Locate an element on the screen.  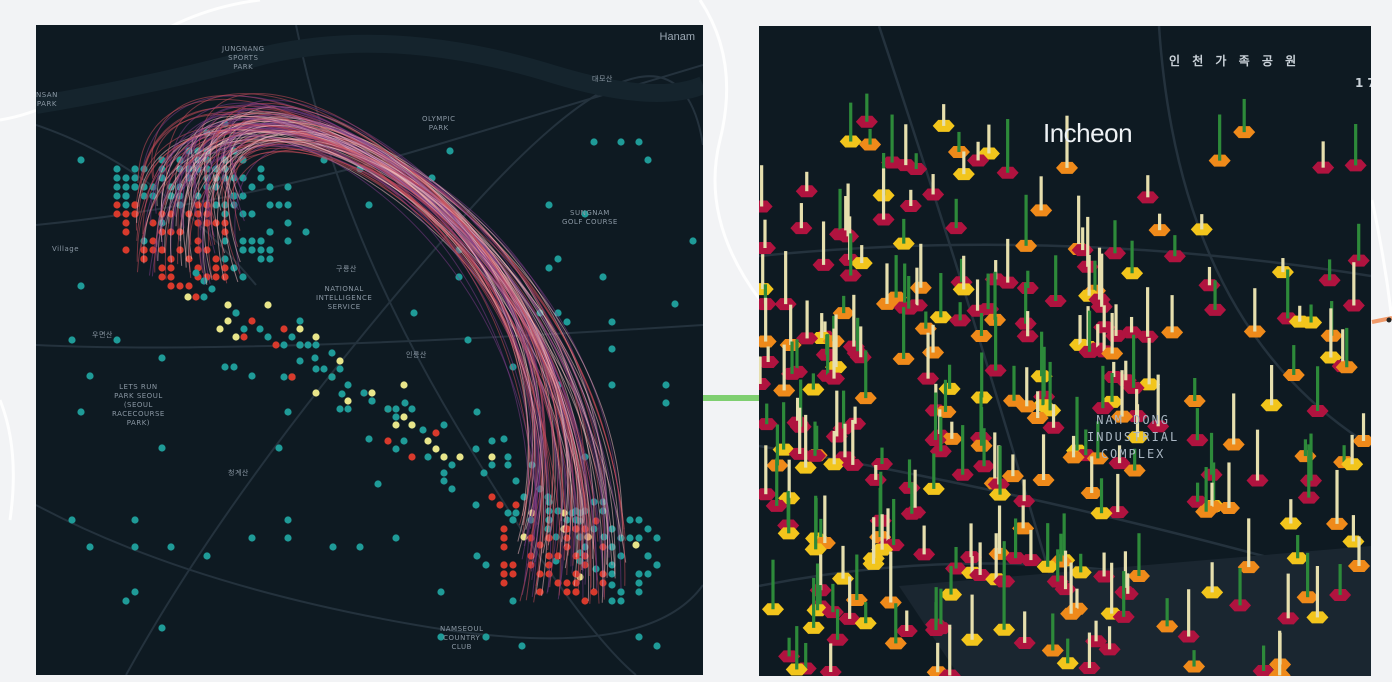
label-umyeonsan: 우면산 is located at coordinates (102, 335).